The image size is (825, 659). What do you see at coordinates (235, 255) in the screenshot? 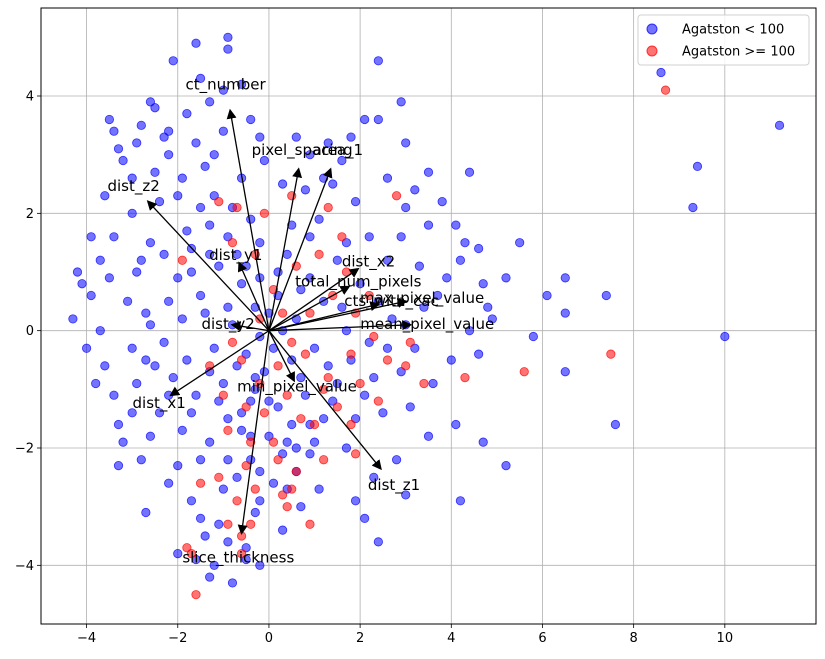
I see `loading-label: dist_y1` at bounding box center [235, 255].